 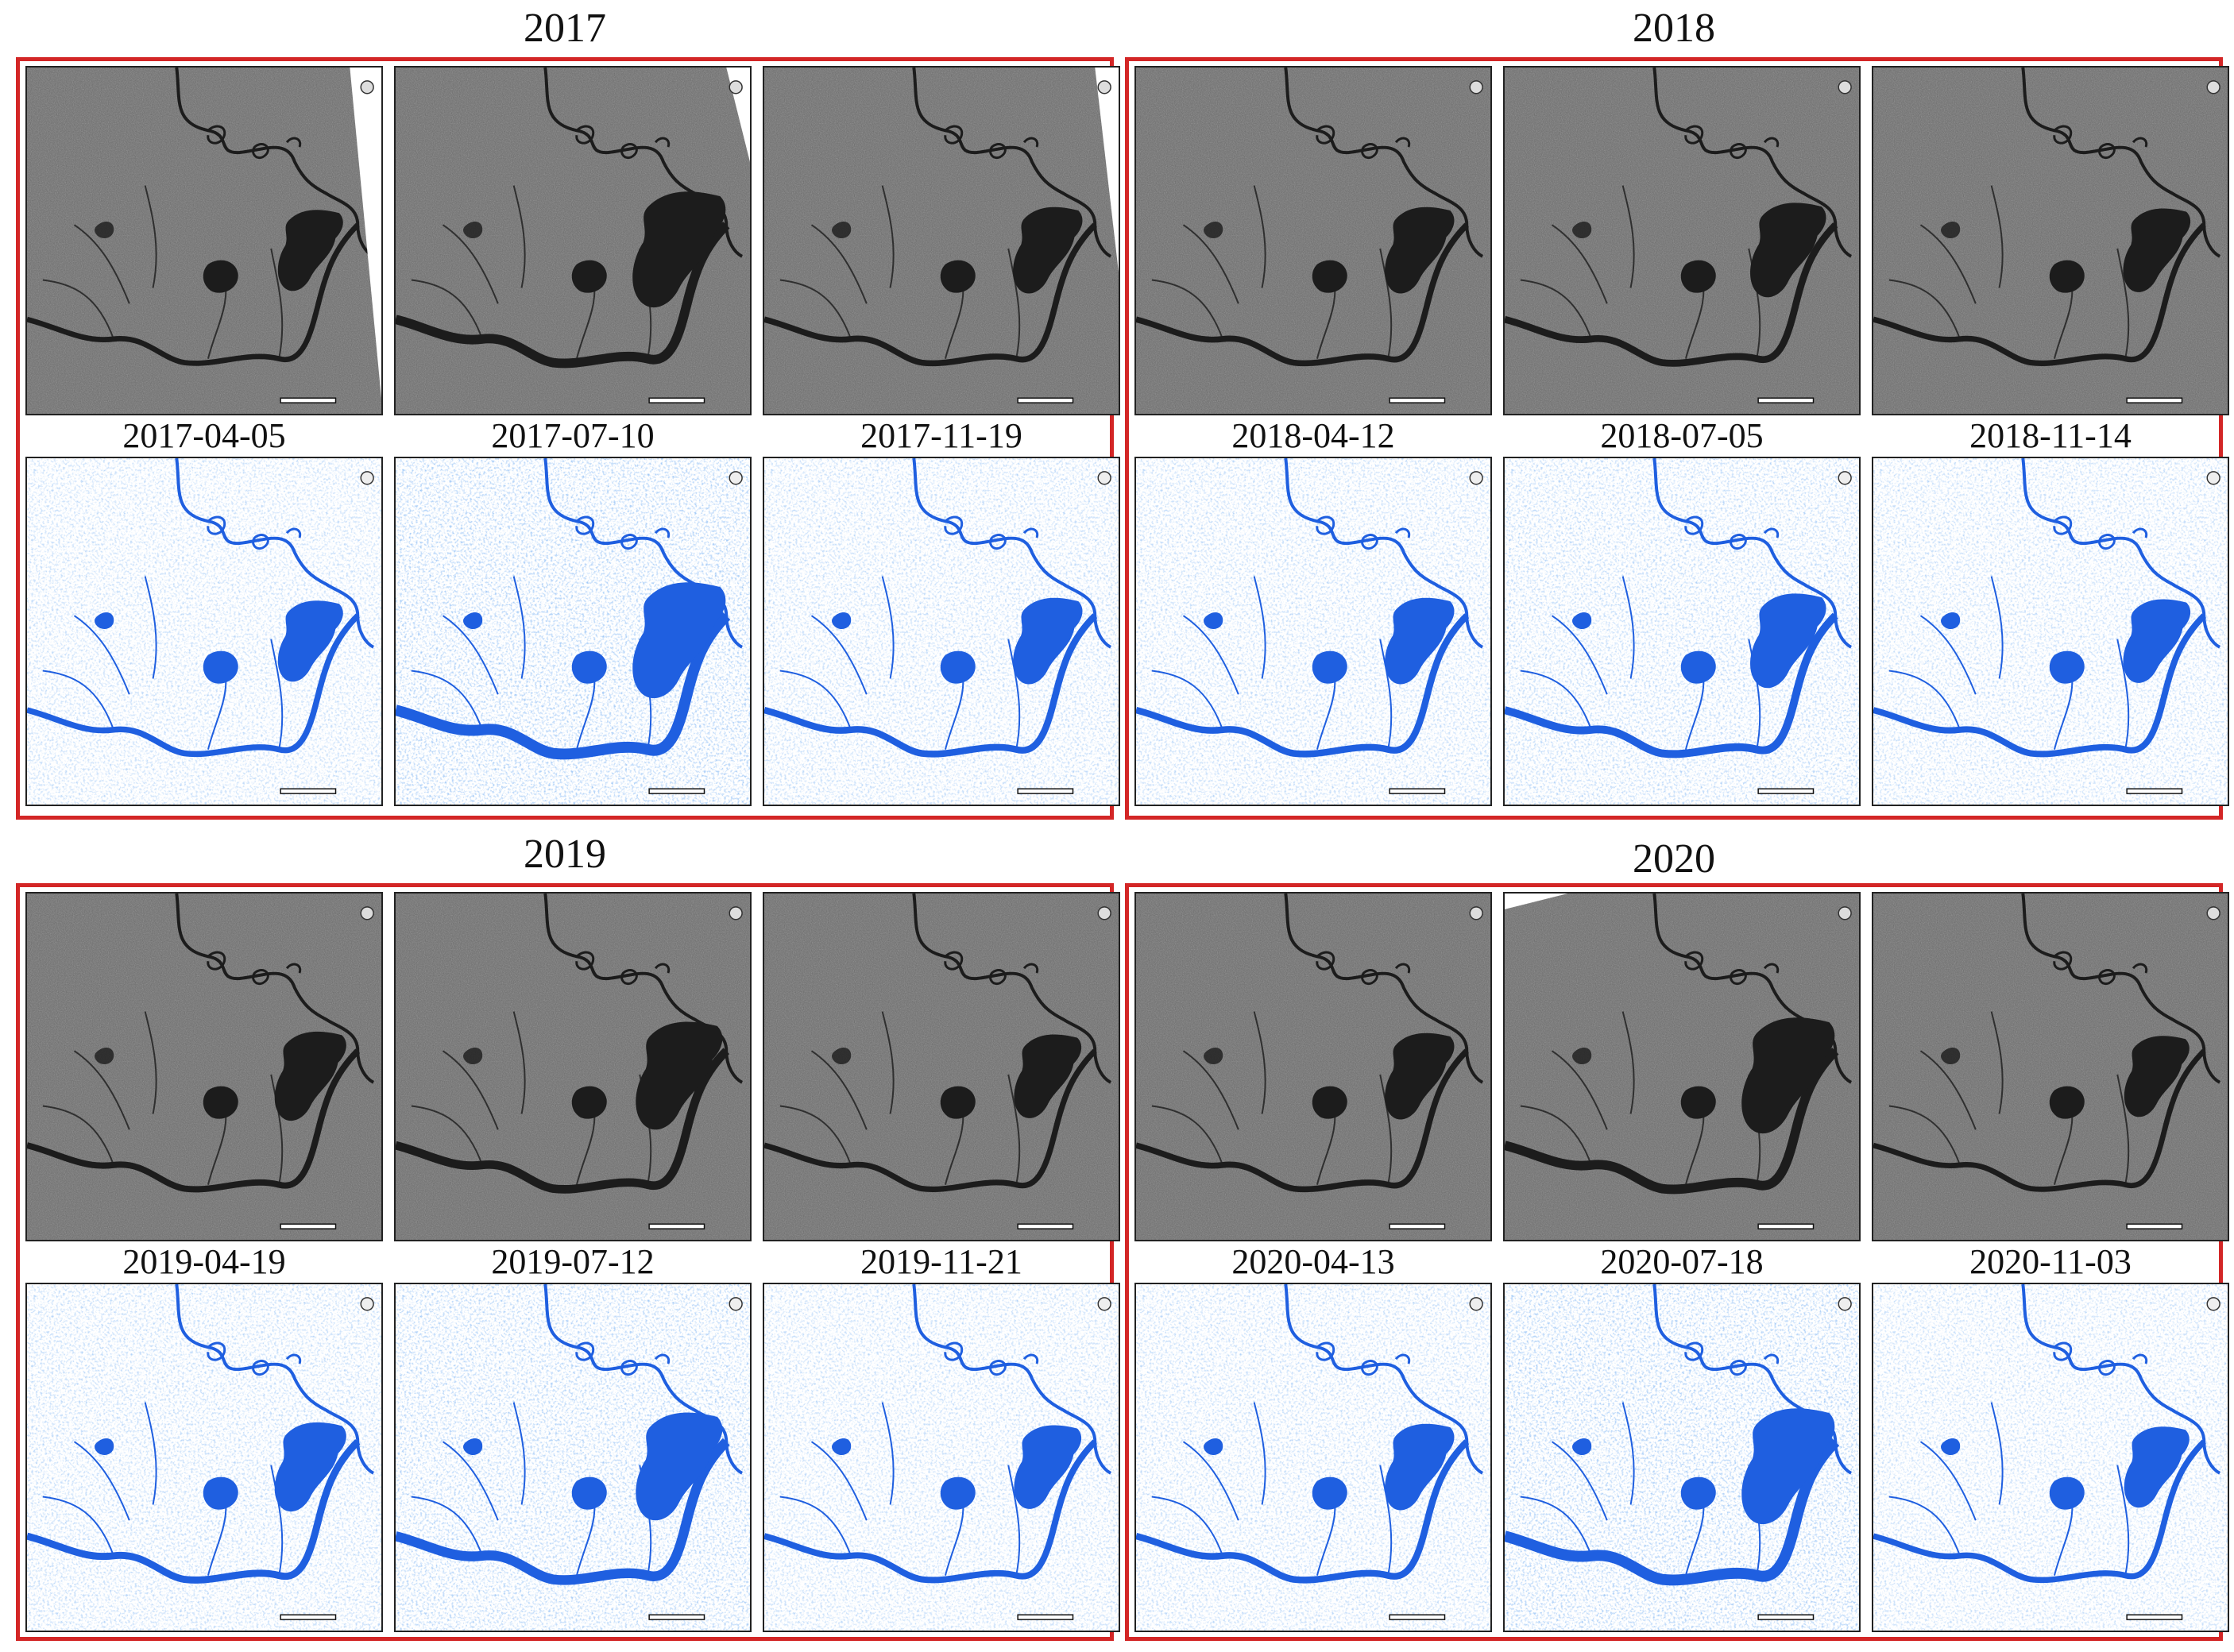 What do you see at coordinates (573, 435) in the screenshot?
I see `date-label: 2017-07-10` at bounding box center [573, 435].